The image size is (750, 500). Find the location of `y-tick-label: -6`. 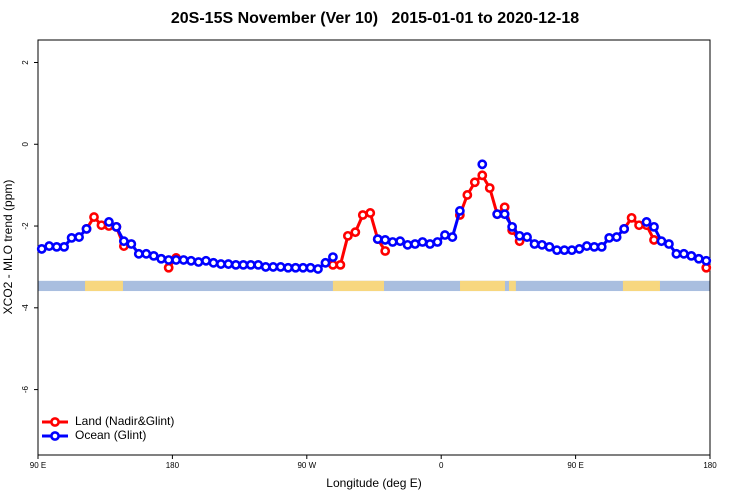

y-tick-label: -6 is located at coordinates (25, 389).